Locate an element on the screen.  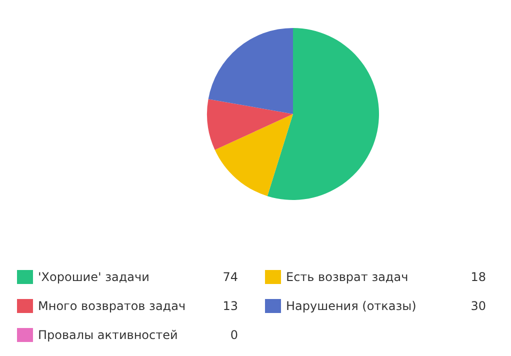
data-label: 30 is located at coordinates (478, 306).